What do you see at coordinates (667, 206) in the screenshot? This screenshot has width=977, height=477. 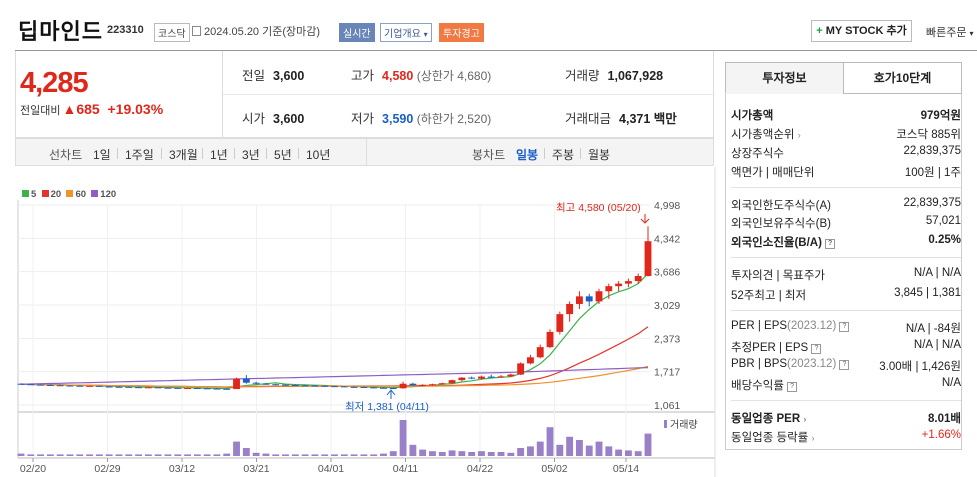 I see `y-tick-label: 4,998` at bounding box center [667, 206].